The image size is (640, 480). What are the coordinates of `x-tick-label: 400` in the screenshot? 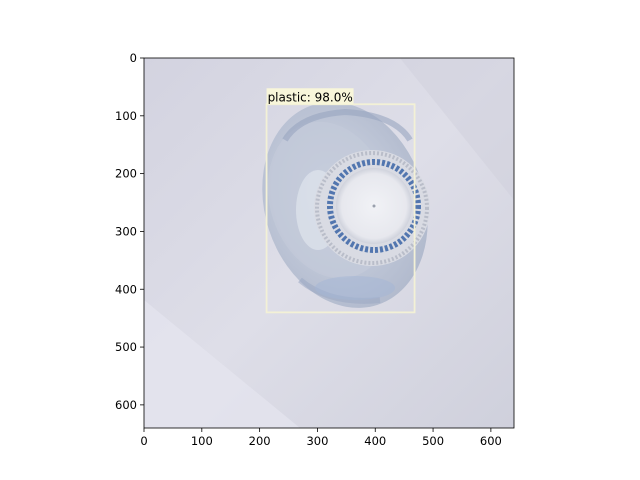 It's located at (375, 441).